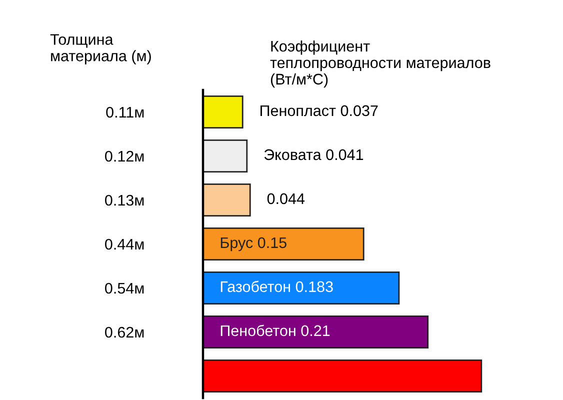 This screenshot has width=563, height=400. What do you see at coordinates (380, 64) in the screenshot?
I see `chart-title: Коэффициент теплопроводности материалов (Вт/м*С)` at bounding box center [380, 64].